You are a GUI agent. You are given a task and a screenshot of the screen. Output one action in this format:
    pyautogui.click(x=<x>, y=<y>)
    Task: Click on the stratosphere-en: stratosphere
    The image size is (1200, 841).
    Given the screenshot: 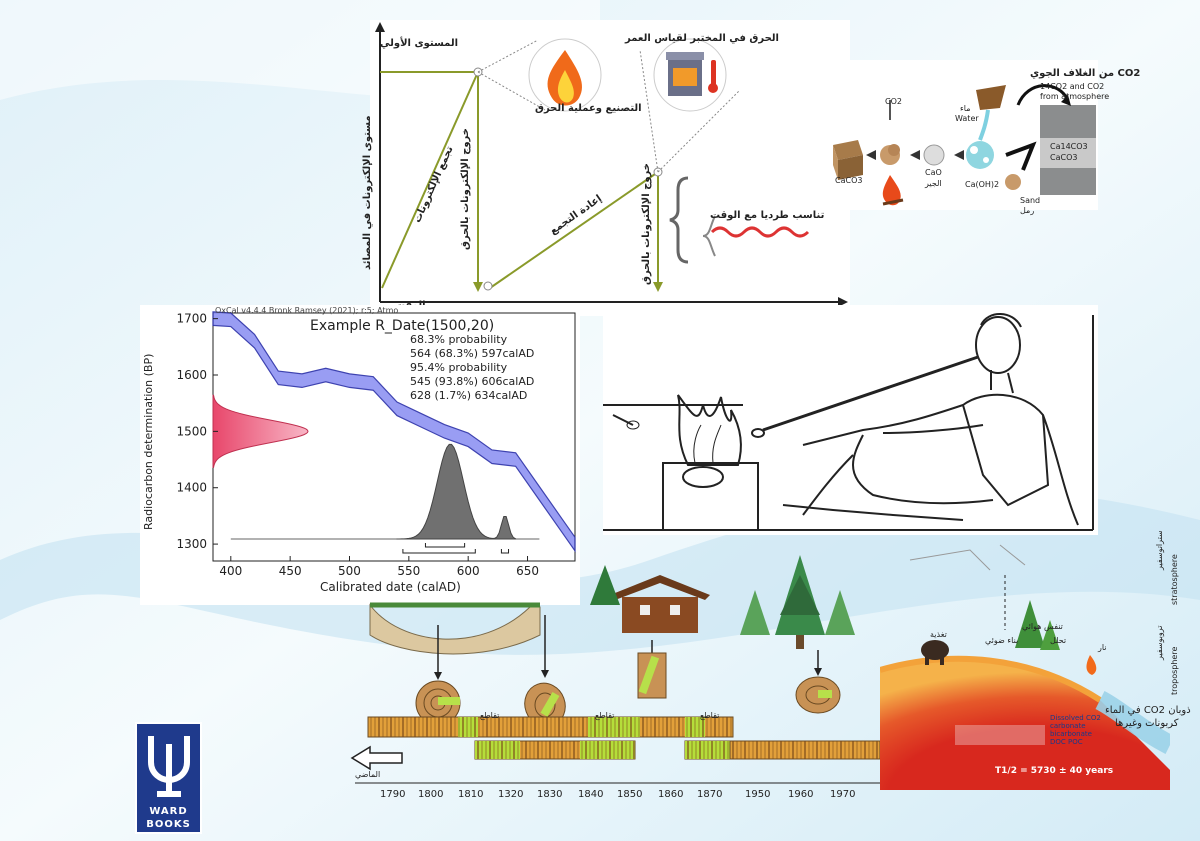 What is the action you would take?
    pyautogui.click(x=1174, y=579)
    